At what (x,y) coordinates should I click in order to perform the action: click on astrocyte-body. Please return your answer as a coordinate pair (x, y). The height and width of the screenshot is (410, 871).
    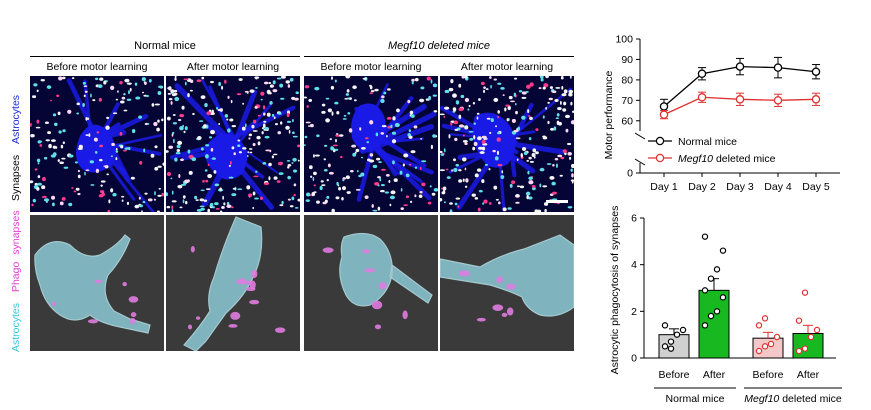
    Looking at the image, I should click on (226, 156).